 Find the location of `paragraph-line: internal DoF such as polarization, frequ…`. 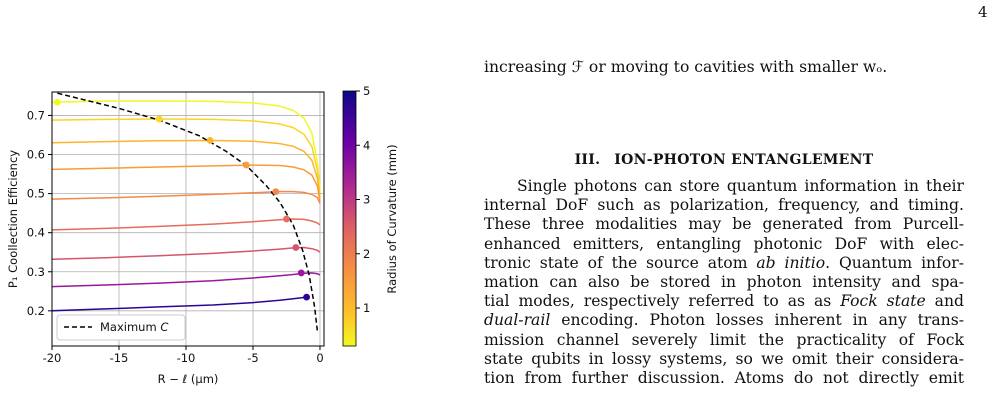

paragraph-line: internal DoF such as polarization, frequ… is located at coordinates (724, 205).